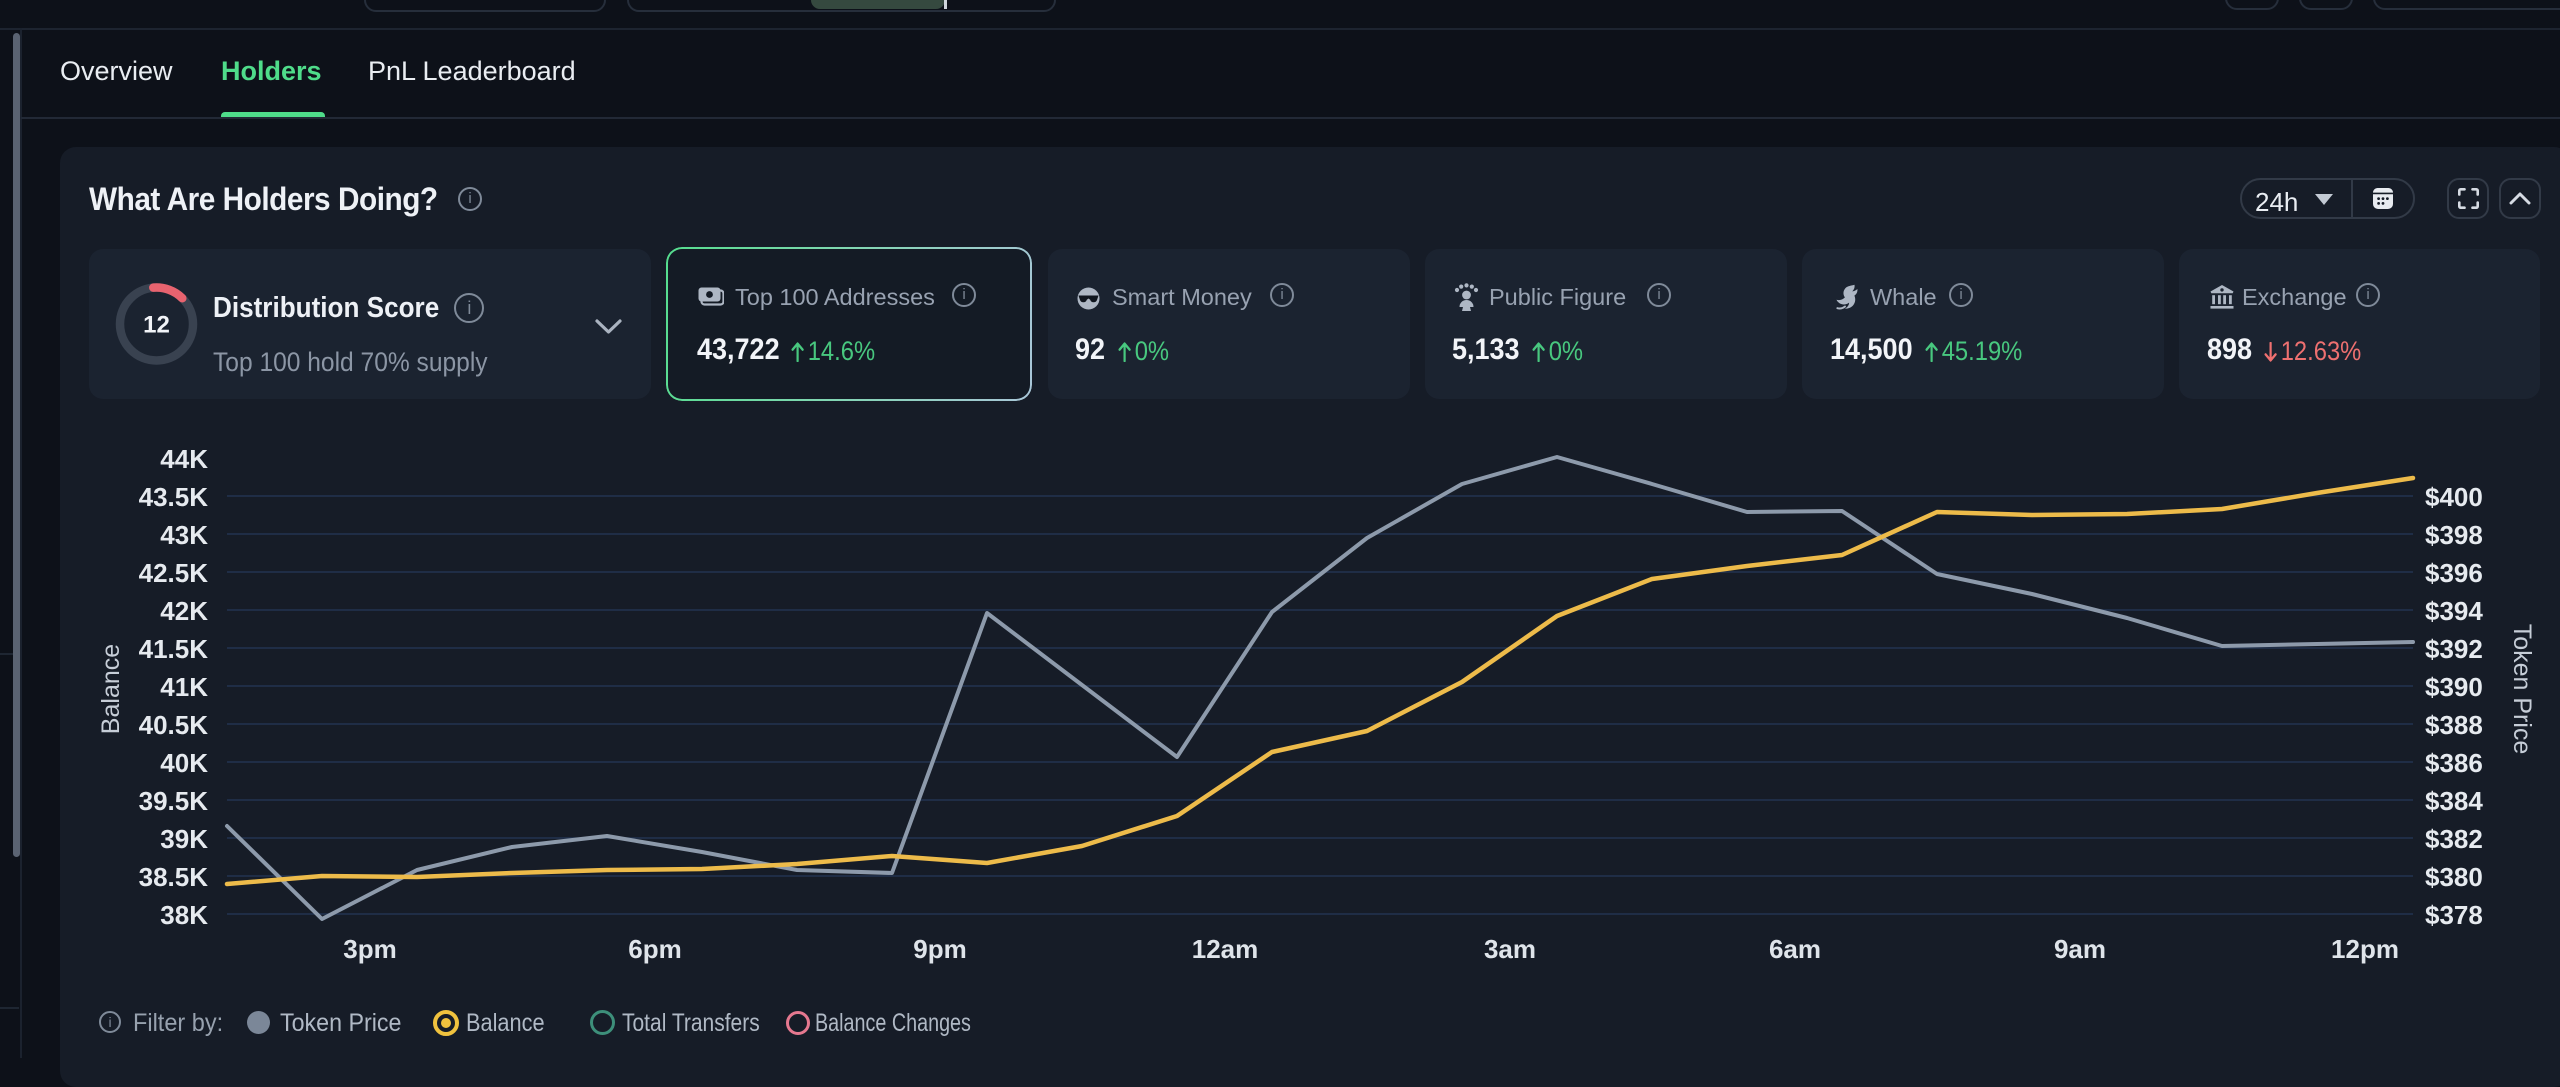  I want to click on svg-text: $392, so click(2454, 649).